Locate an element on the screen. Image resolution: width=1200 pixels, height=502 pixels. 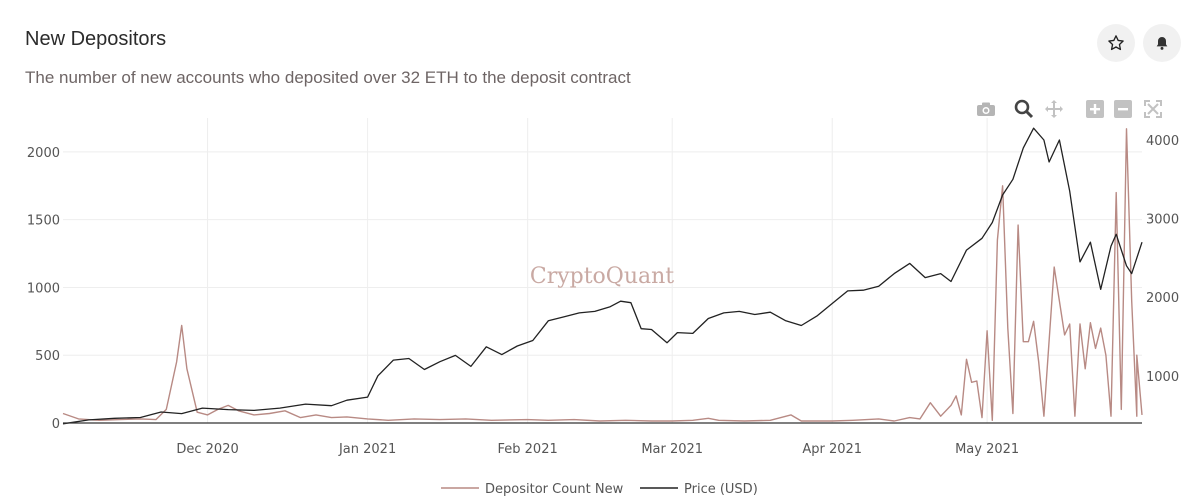
alert-button is located at coordinates (1162, 43).